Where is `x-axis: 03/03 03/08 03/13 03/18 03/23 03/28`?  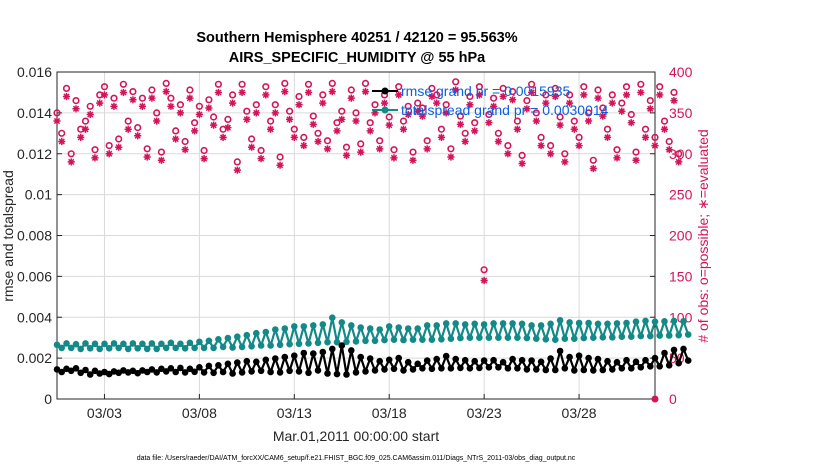
x-axis: 03/03 03/08 03/13 03/18 03/23 03/28 is located at coordinates (342, 407).